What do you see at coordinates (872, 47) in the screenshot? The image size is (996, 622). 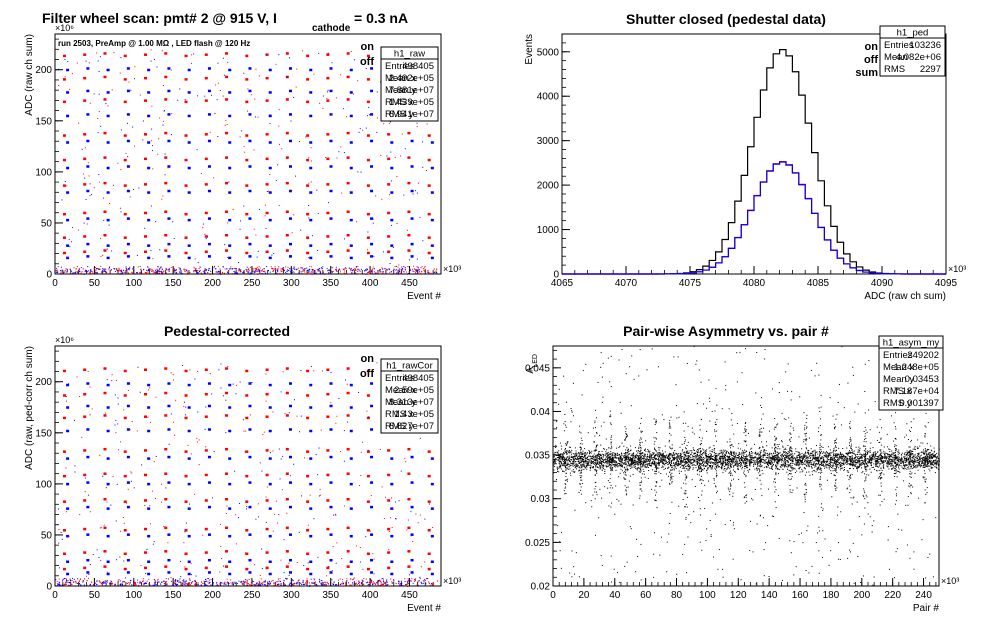 I see `legend-on: on` at bounding box center [872, 47].